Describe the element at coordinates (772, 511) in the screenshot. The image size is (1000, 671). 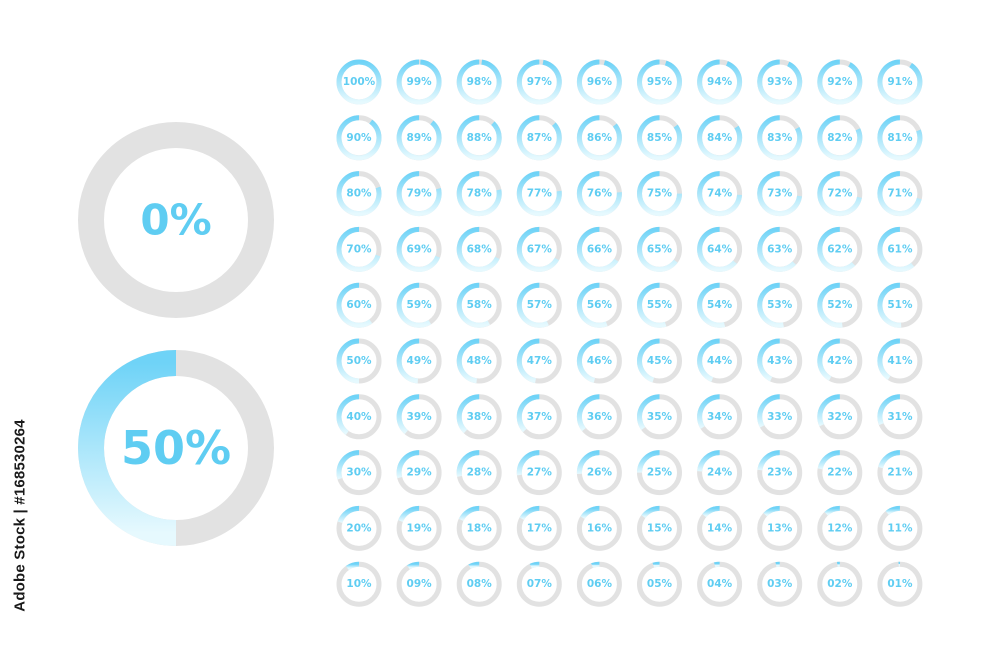
I see `small-ring-13-progress` at that location.